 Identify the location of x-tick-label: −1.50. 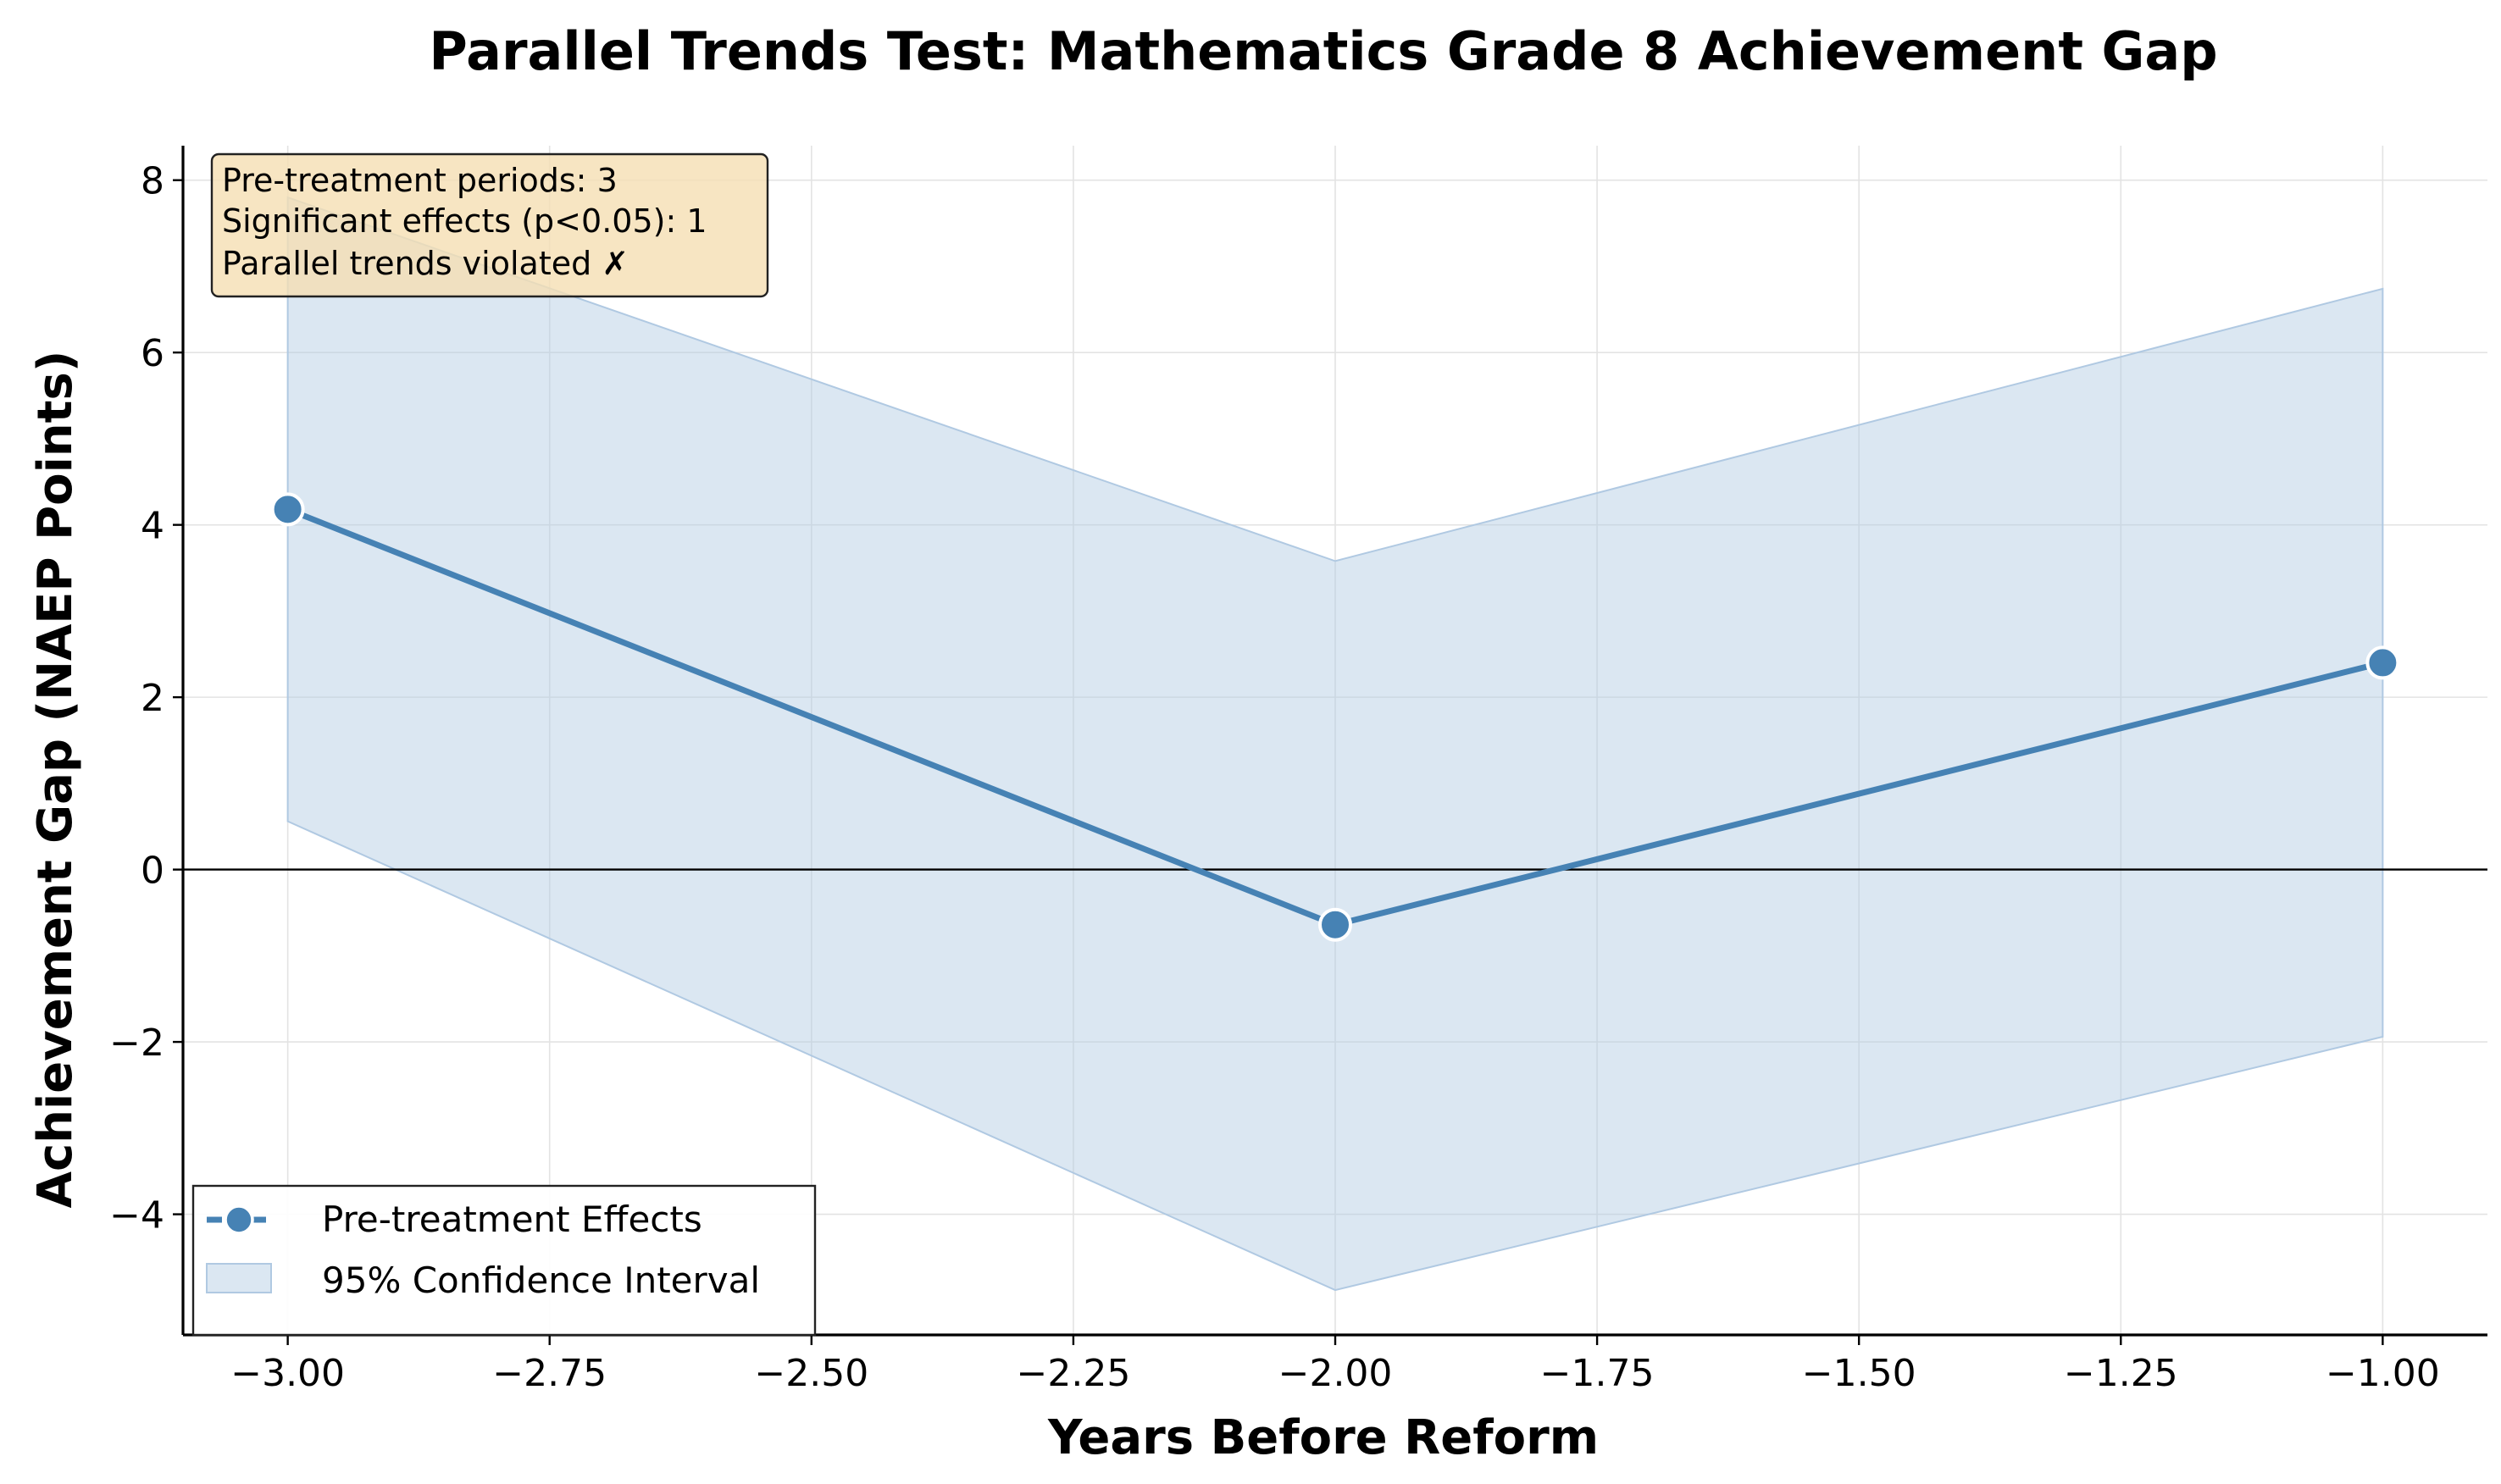
(1859, 1373).